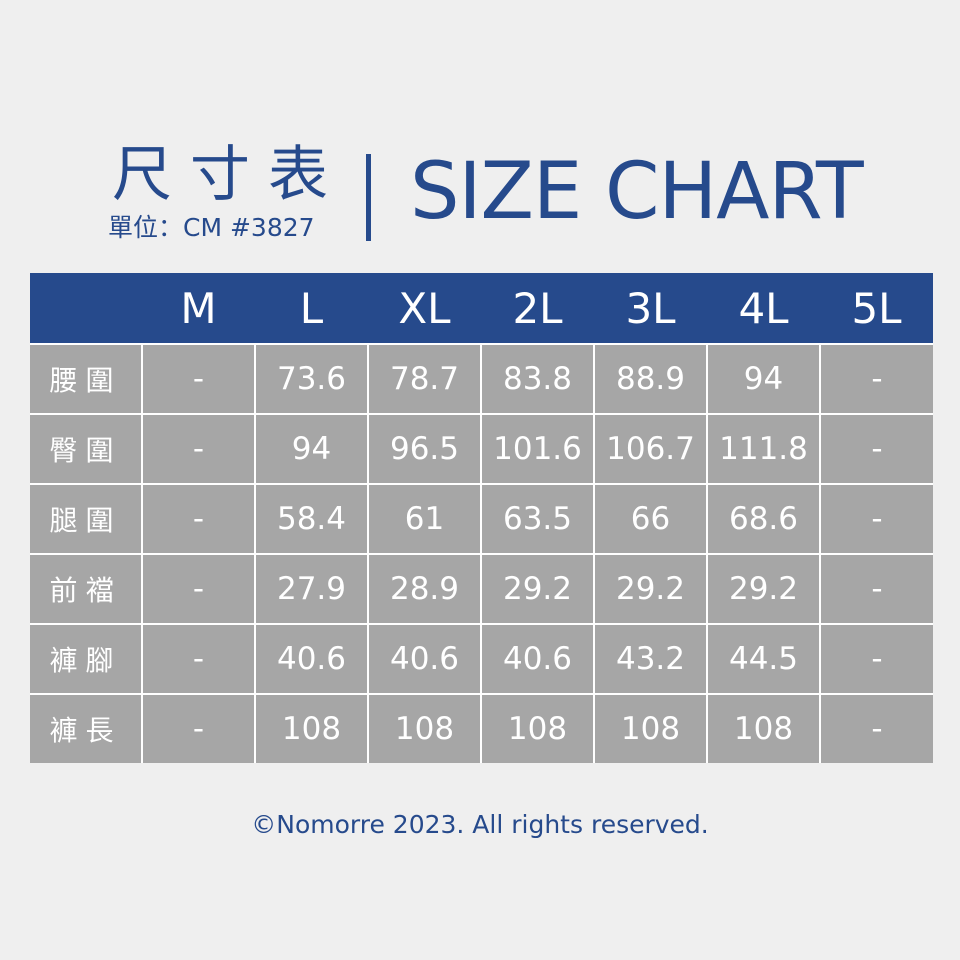 This screenshot has height=960, width=960. Describe the element at coordinates (876, 308) in the screenshot. I see `column-header: 5L` at that location.